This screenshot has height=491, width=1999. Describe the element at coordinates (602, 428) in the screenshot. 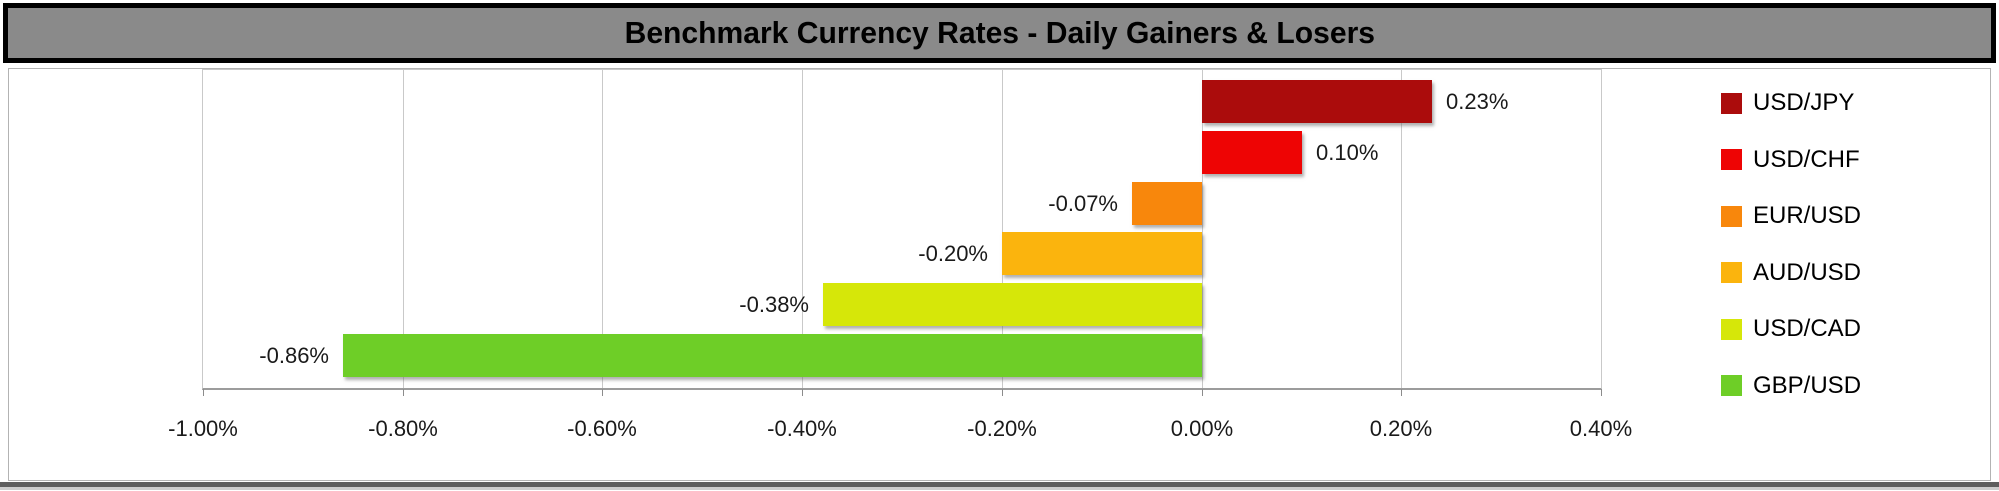

I see `axis-tick-label: -0.60%` at that location.